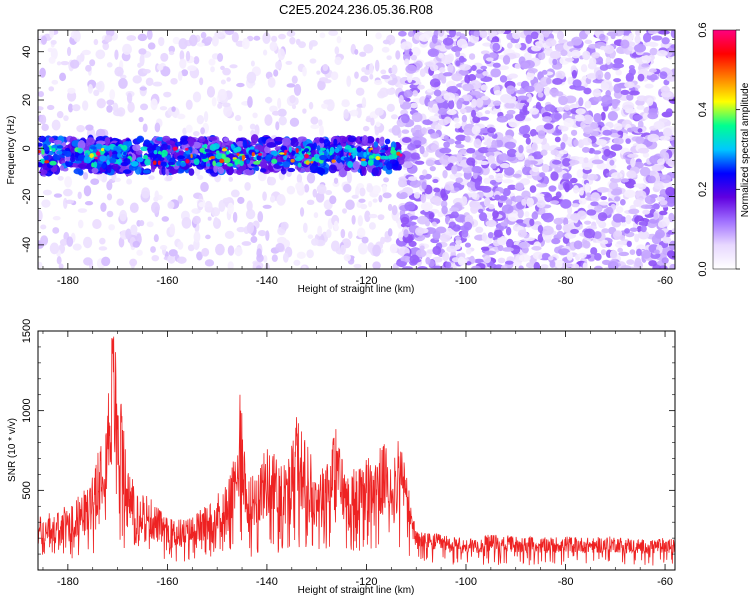 This screenshot has height=600, width=750. Describe the element at coordinates (27, 410) in the screenshot. I see `snr-y-tick-label: 1000` at that location.